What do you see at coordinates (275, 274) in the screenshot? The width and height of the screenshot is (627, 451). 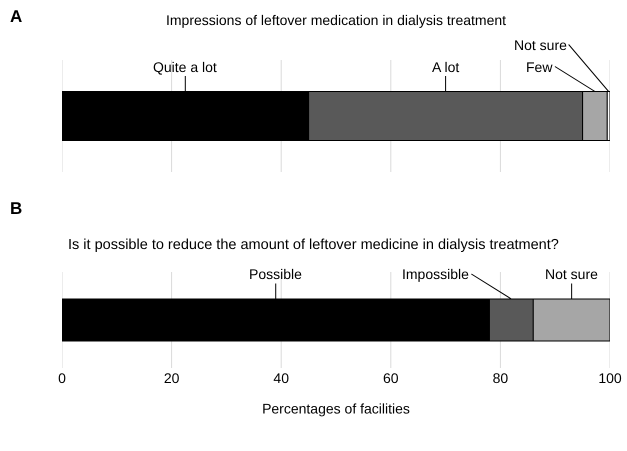 I see `series-label: Possible` at bounding box center [275, 274].